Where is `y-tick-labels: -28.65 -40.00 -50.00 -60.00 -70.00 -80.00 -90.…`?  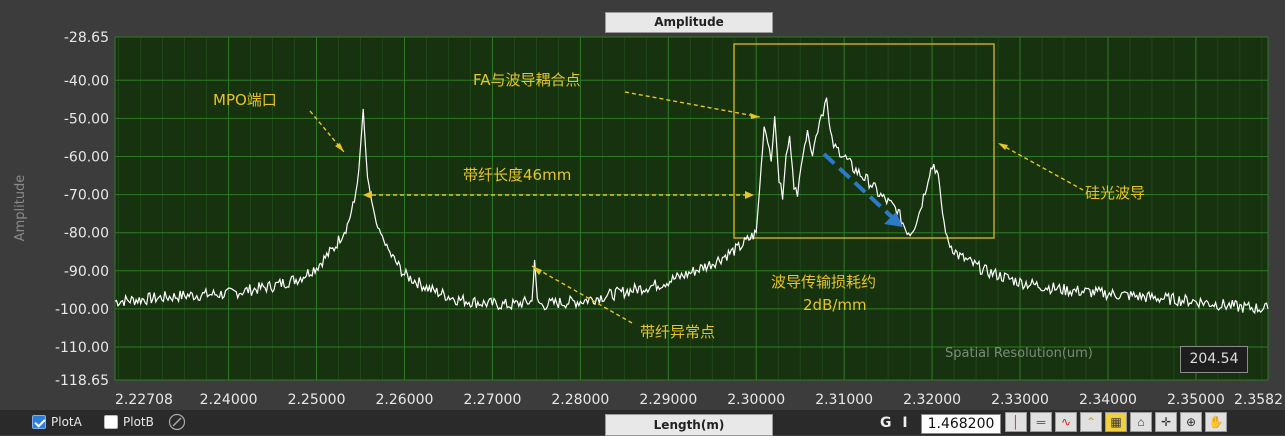
y-tick-labels: -28.65 -40.00 -50.00 -60.00 -70.00 -80.00 -90.… is located at coordinates (82, 209).